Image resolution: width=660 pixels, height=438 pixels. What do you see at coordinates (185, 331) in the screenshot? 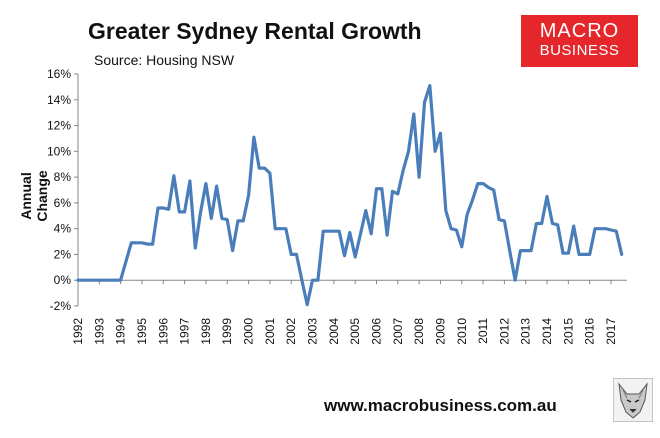
I see `x-tick-label: 1997` at bounding box center [185, 331].